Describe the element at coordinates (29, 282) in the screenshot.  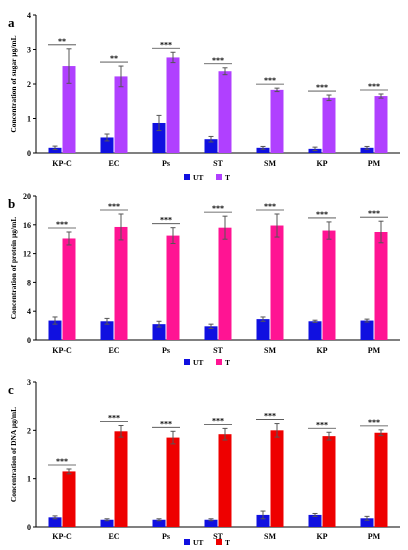
I see `y-tick-label: 8` at that location.